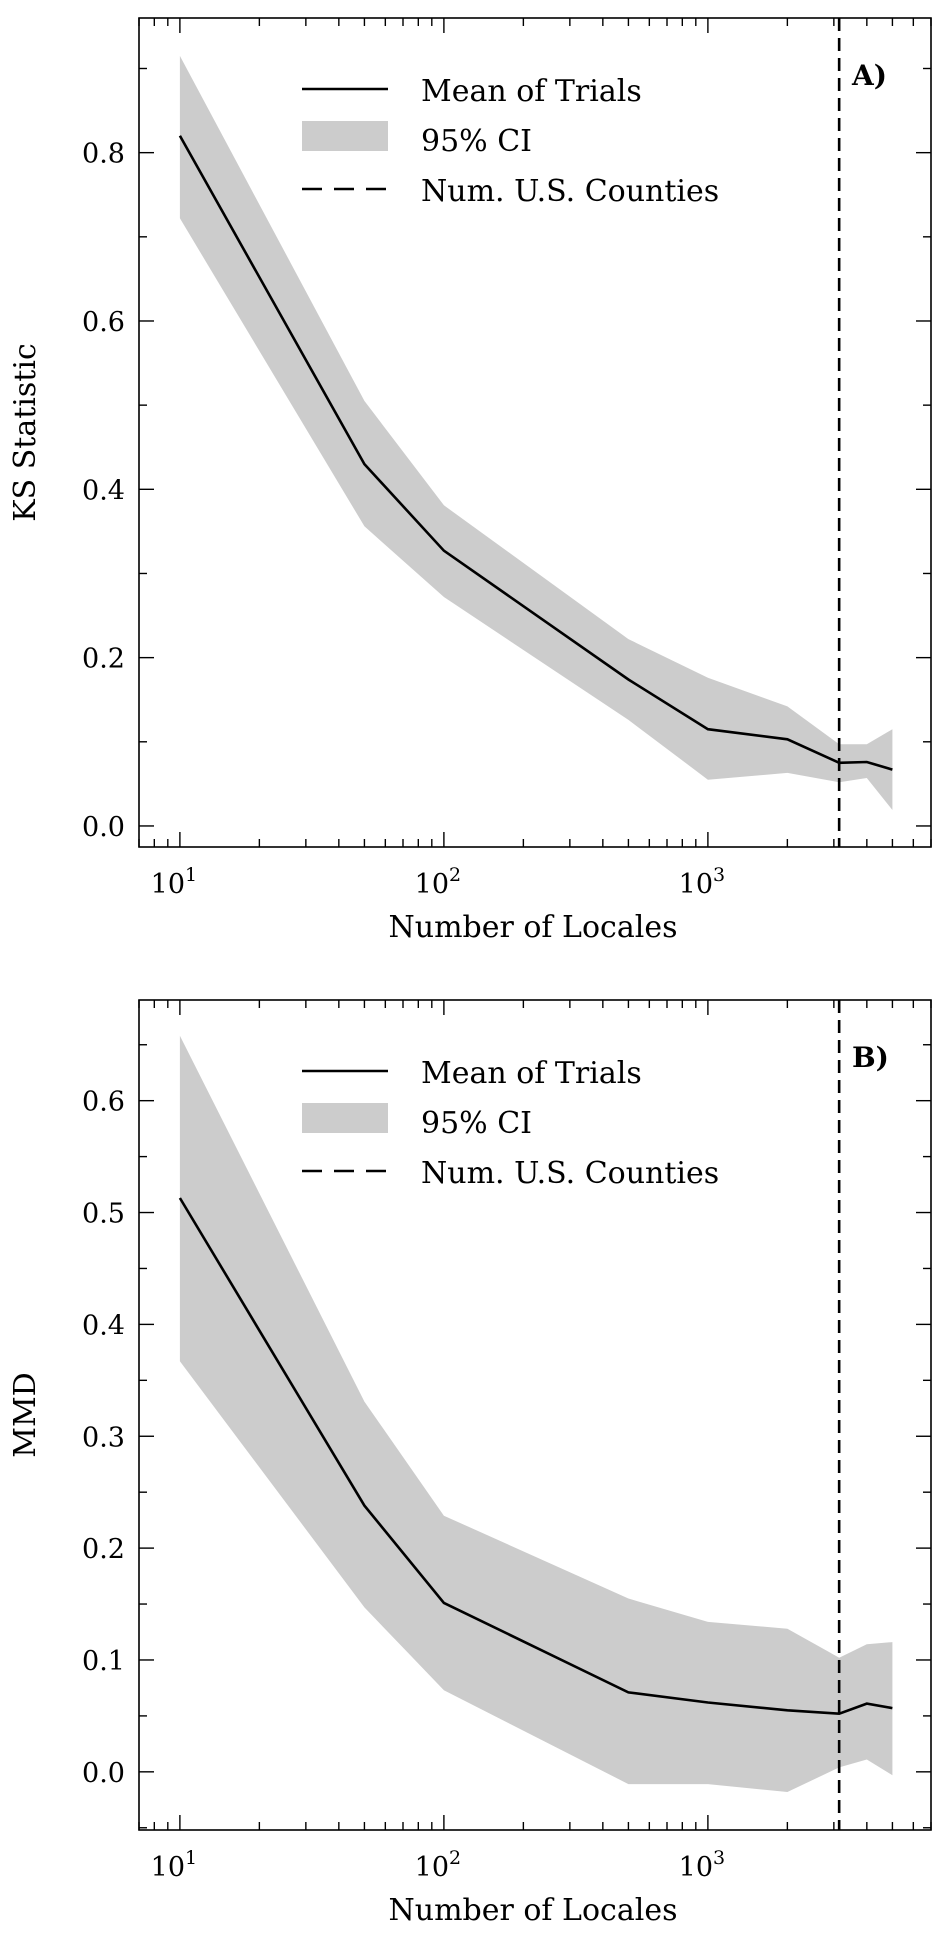 This screenshot has width=947, height=1944. What do you see at coordinates (870, 1057) in the screenshot?
I see `panel-label: B)` at bounding box center [870, 1057].